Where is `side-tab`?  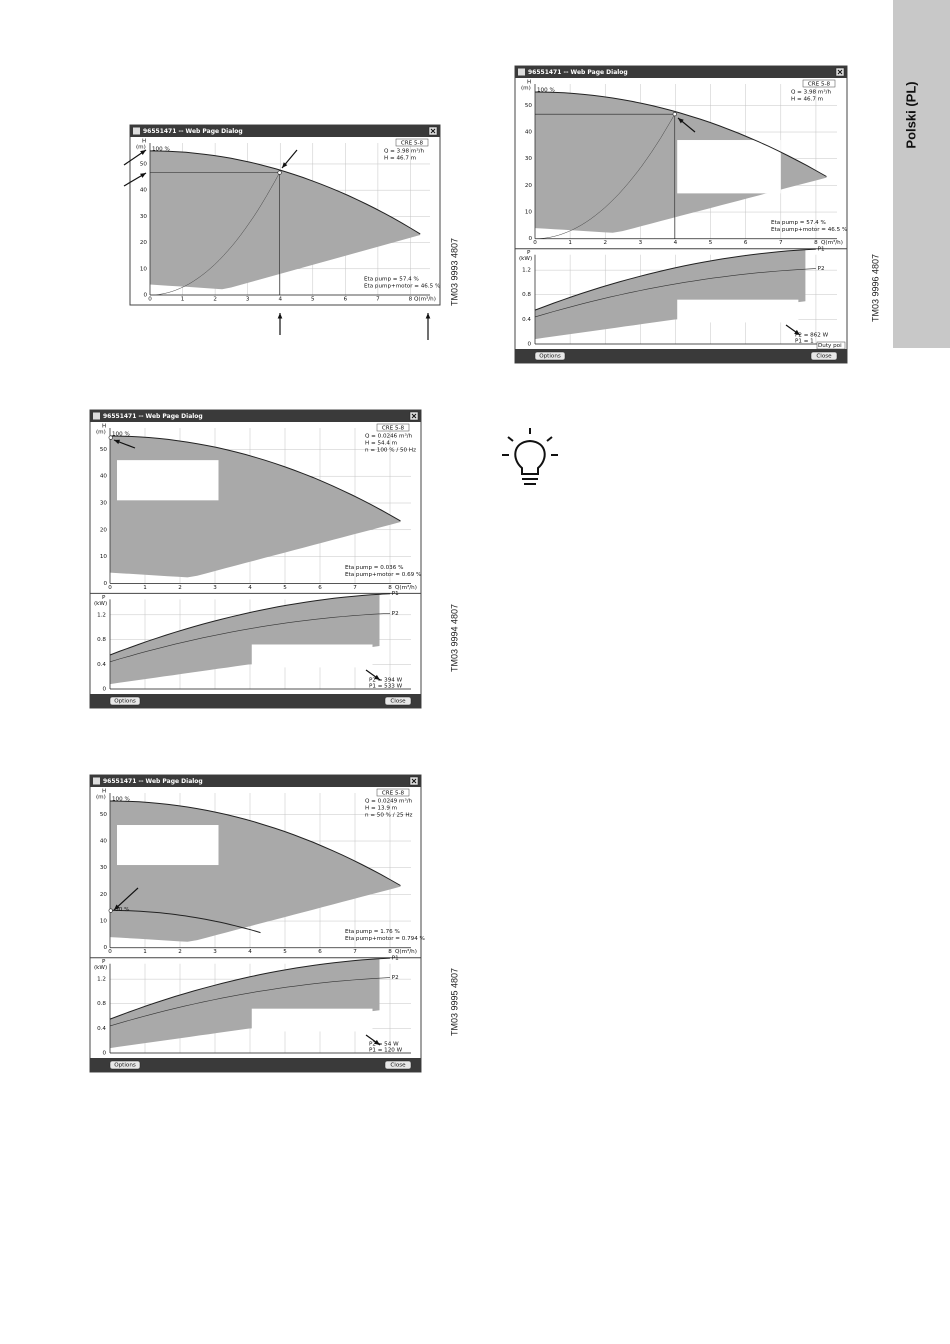 side-tab is located at coordinates (921, 174).